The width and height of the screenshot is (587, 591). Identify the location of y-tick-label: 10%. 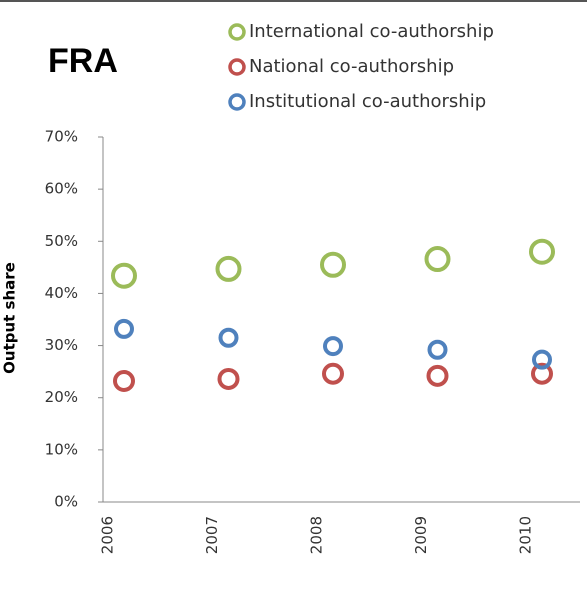
(61, 449).